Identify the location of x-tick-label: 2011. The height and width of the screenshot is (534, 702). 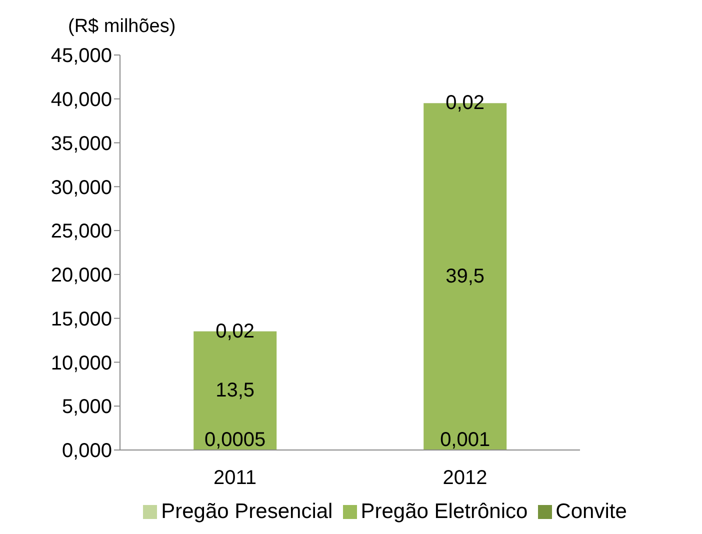
(235, 478).